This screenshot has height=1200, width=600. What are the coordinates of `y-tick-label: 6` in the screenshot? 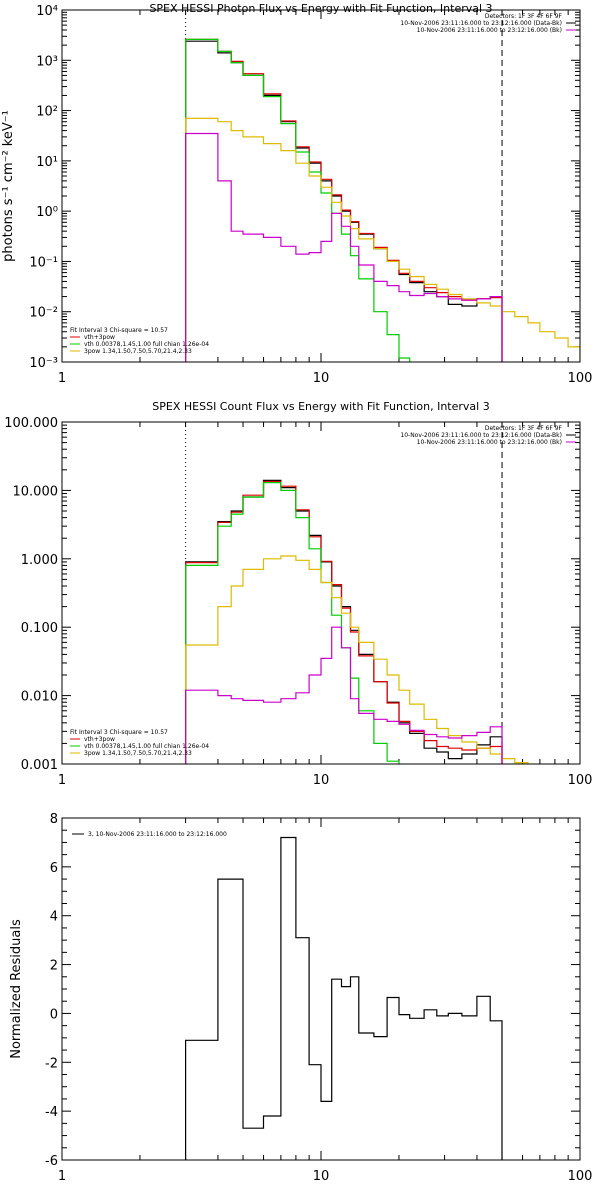 It's located at (54, 868).